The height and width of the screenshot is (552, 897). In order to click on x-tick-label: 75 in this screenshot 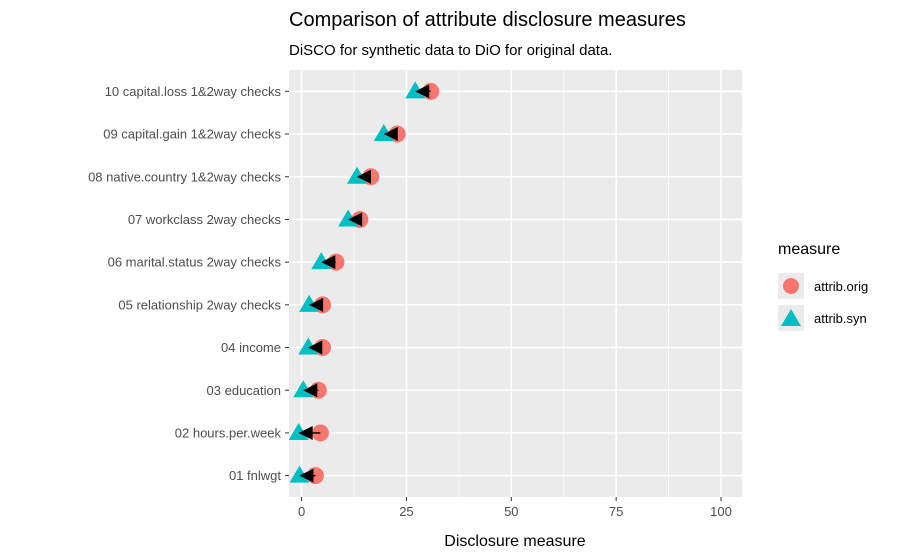, I will do `click(616, 511)`.